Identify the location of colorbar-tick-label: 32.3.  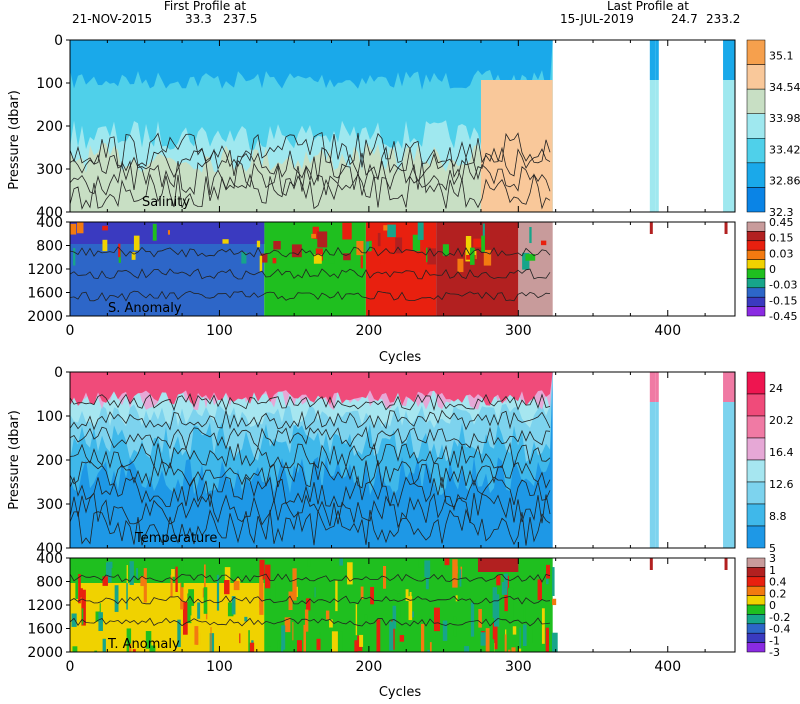
(781, 212).